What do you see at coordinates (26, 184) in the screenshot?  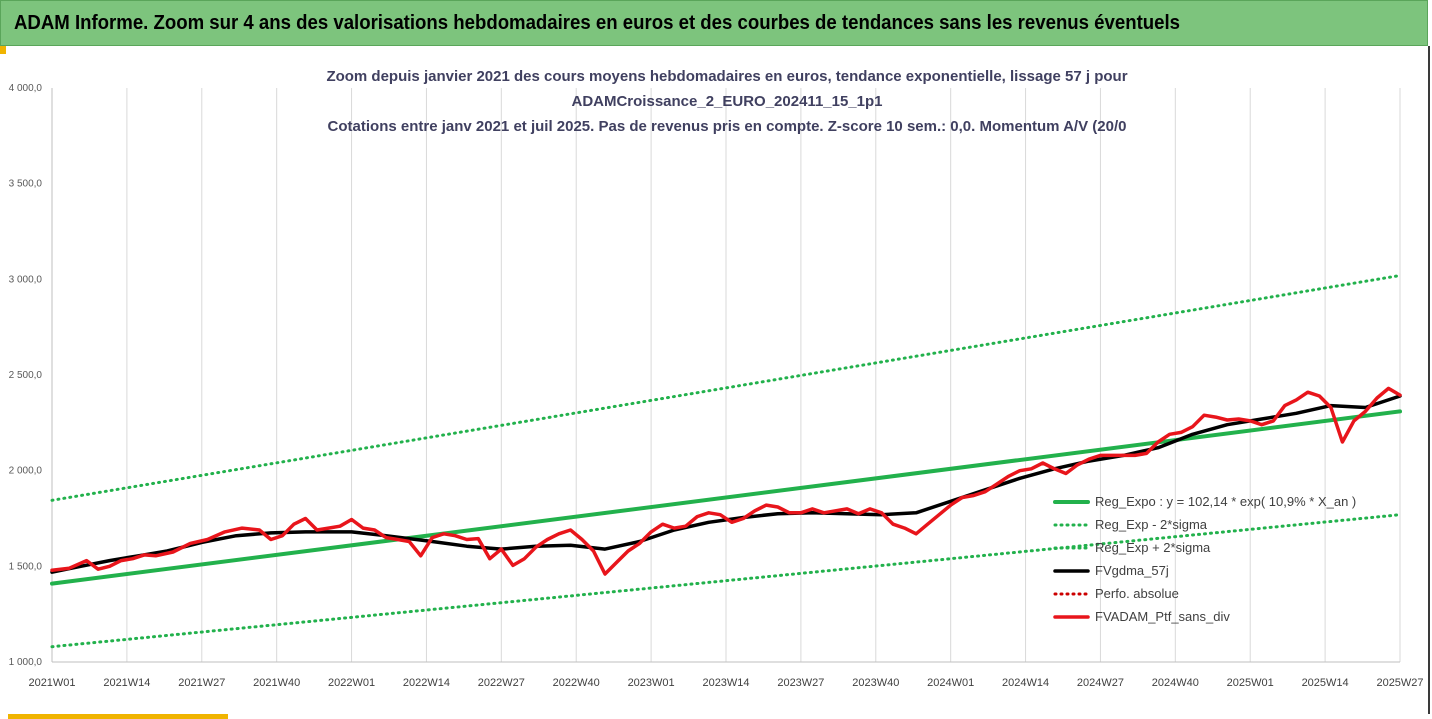 I see `y-tick-label: 3 500,0` at bounding box center [26, 184].